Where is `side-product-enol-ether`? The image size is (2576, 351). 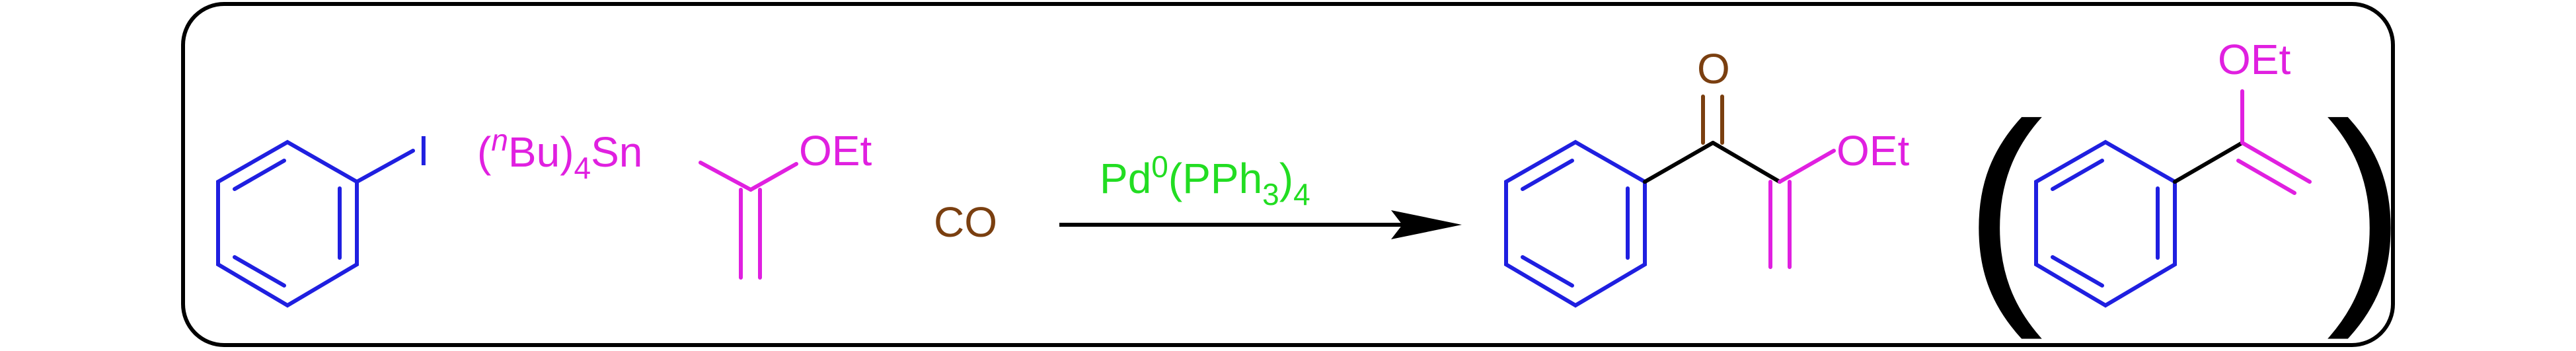
side-product-enol-ether is located at coordinates (2274, 142).